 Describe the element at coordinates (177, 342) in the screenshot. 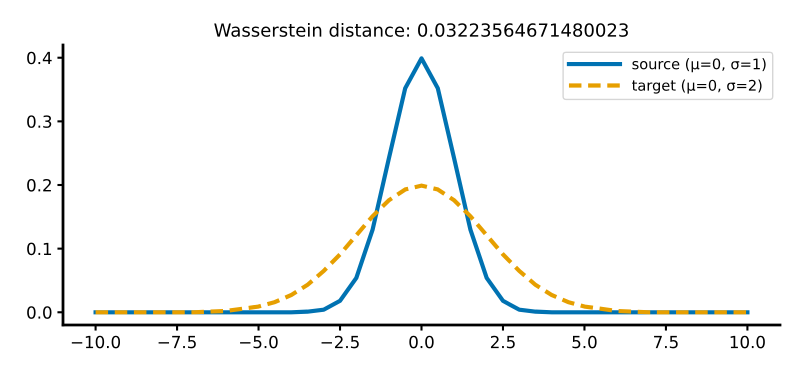

I see `x-tick-label: −7.5` at that location.